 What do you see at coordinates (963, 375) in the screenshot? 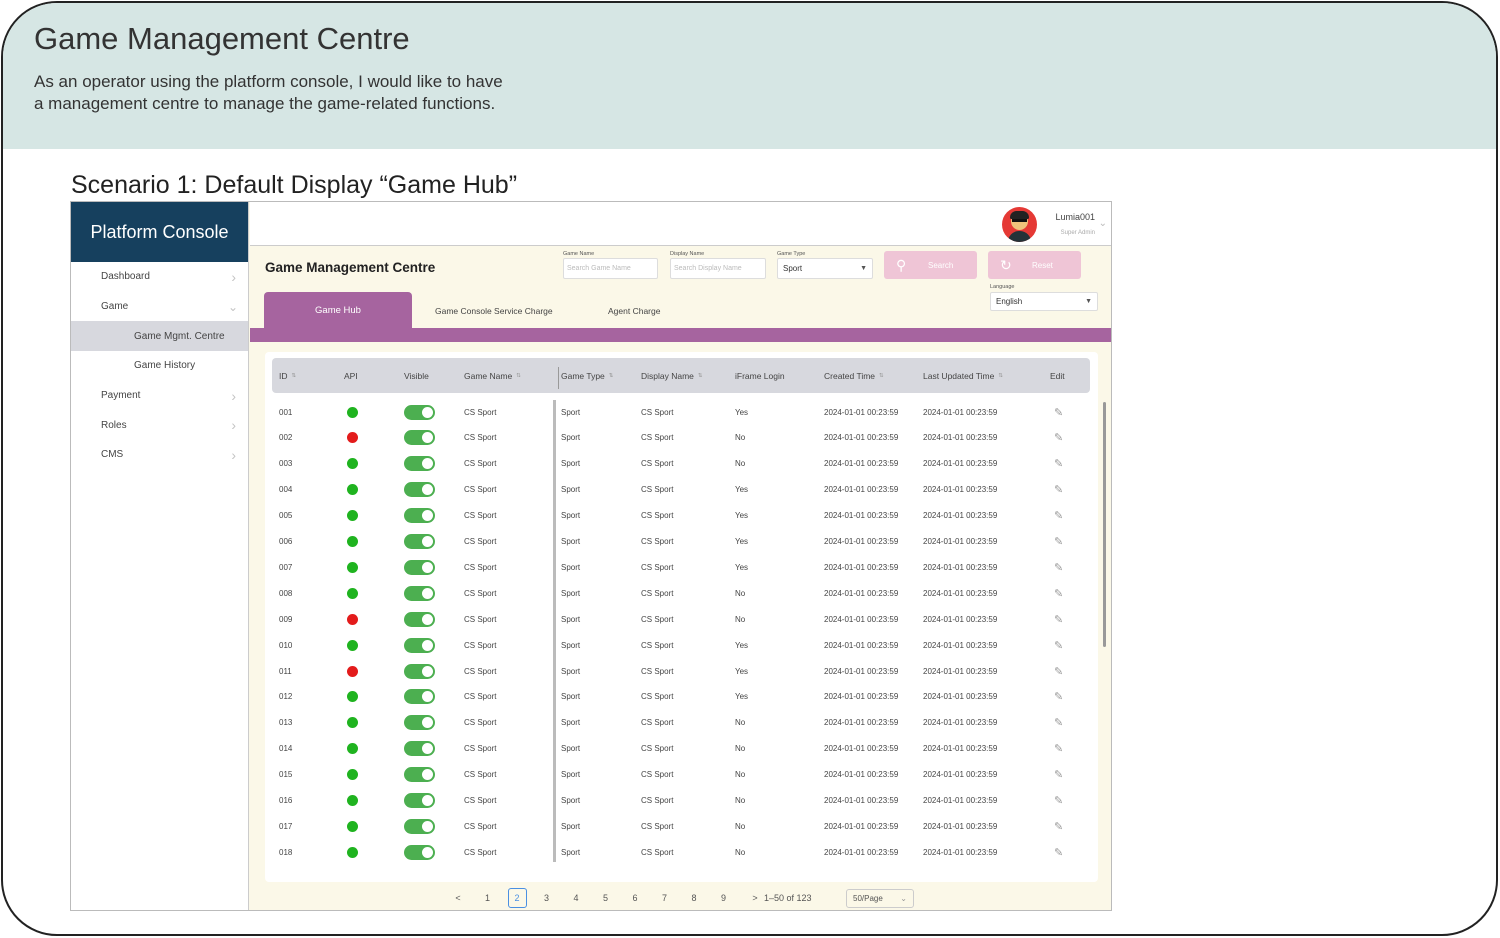
I see `column-header-last-updated-time: Last Updated Time ⇅` at bounding box center [963, 375].